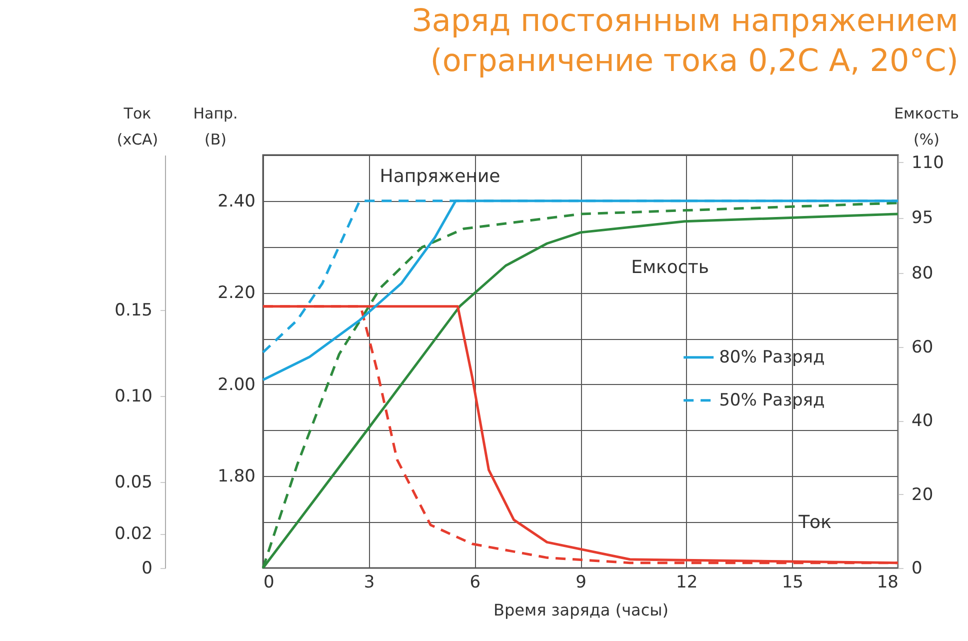 The image size is (968, 641). Describe the element at coordinates (475, 582) in the screenshot. I see `x-tick-label: 6` at that location.